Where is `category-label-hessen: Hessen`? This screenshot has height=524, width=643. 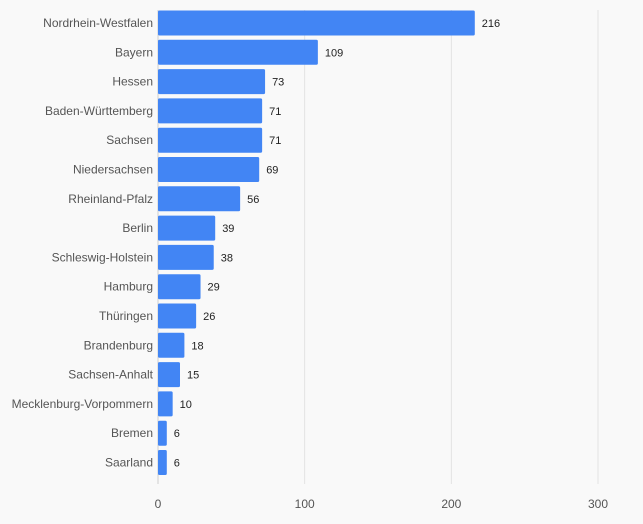 category-label-hessen: Hessen is located at coordinates (132, 82).